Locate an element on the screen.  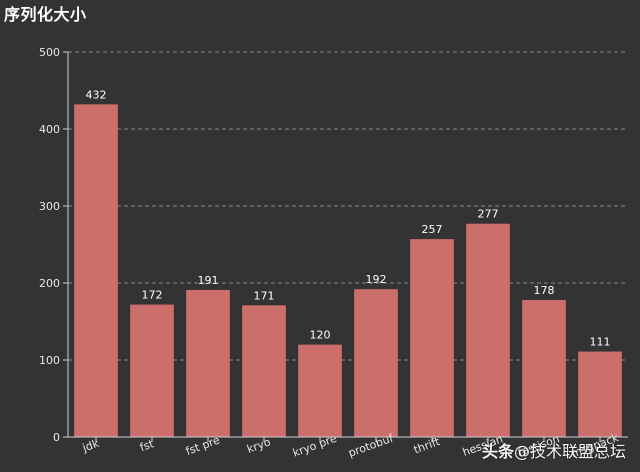
y-tick-label: 500 is located at coordinates (49, 52).